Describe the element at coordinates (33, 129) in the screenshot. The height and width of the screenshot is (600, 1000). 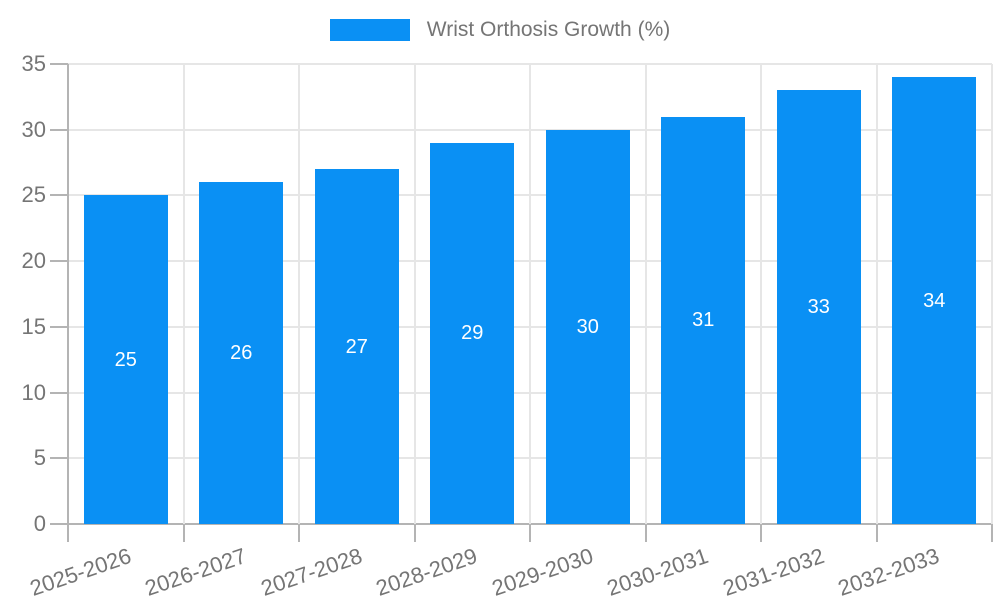
I see `y-tick-label: 30` at that location.